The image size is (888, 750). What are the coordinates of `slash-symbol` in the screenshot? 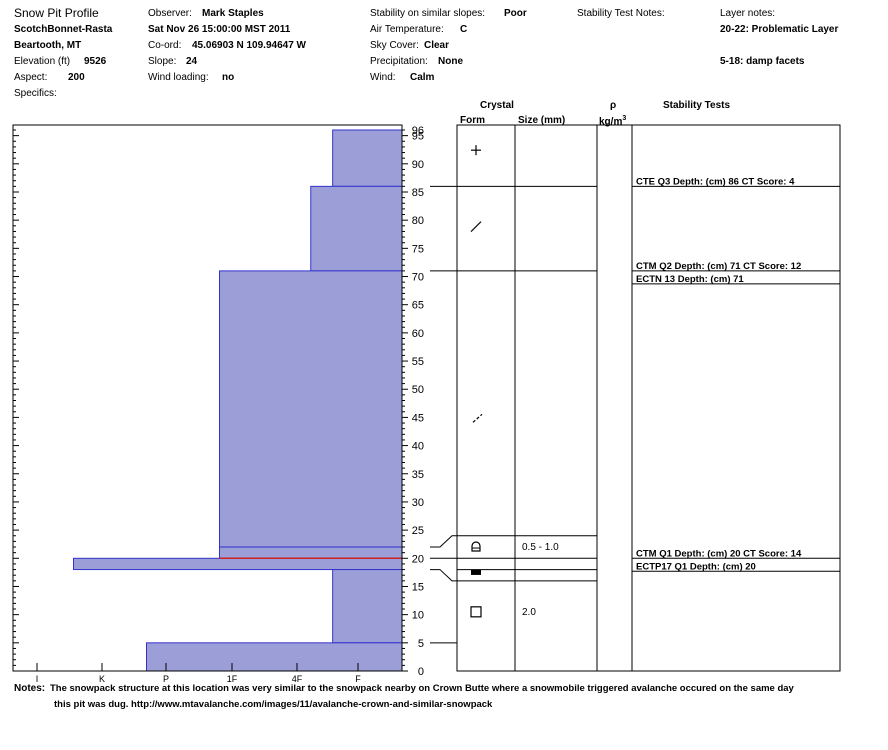 It's located at (476, 227).